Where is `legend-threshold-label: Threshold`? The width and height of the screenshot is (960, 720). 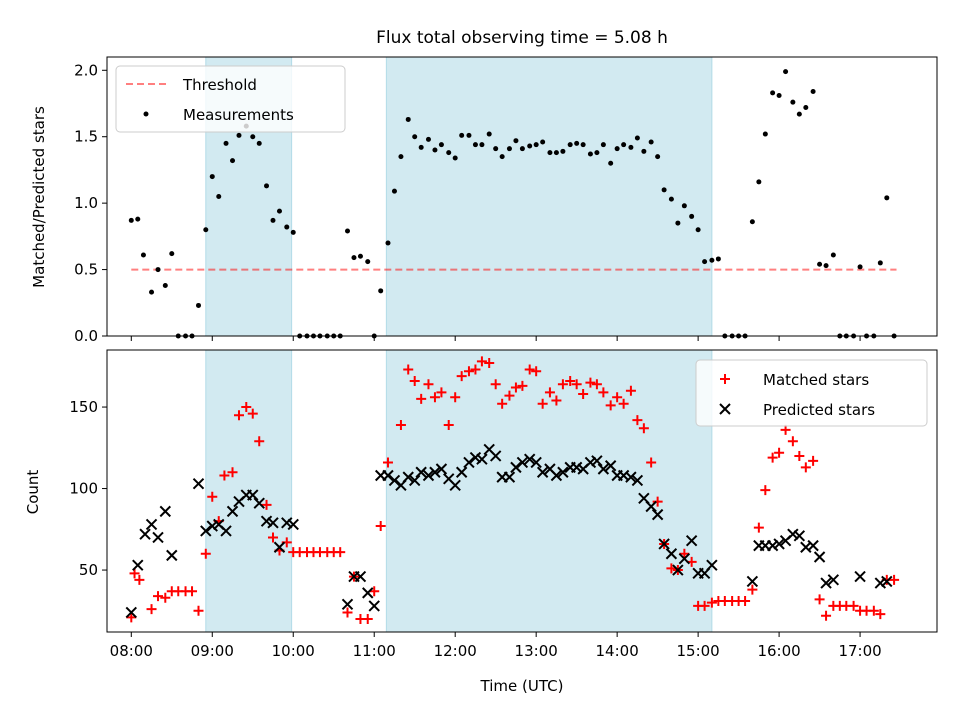
legend-threshold-label: Threshold is located at coordinates (219, 85).